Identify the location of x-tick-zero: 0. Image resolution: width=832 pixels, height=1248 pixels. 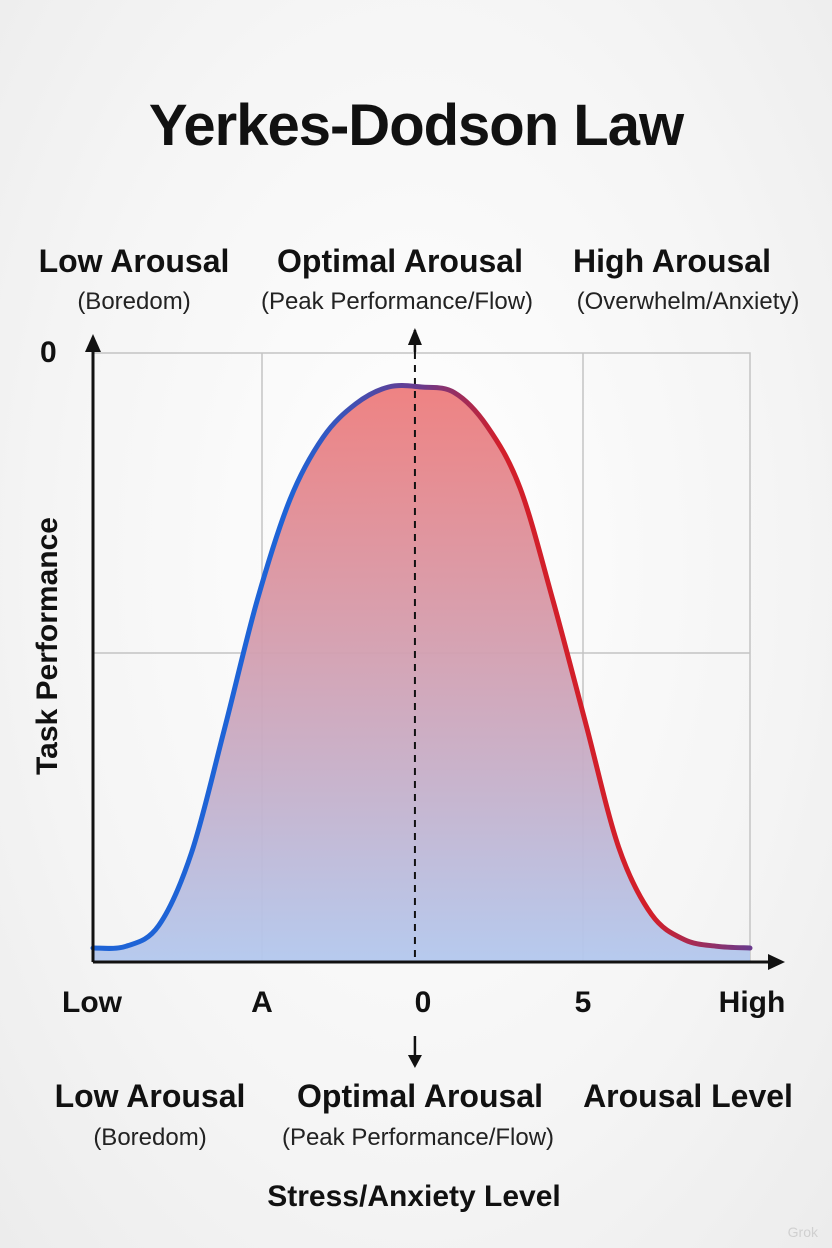
(423, 1002).